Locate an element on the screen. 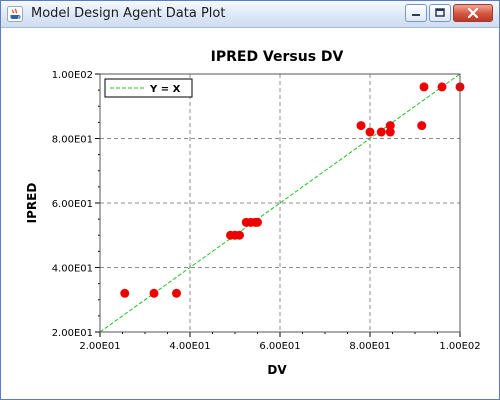  x-tick-label: 8.00E01 is located at coordinates (369, 346).